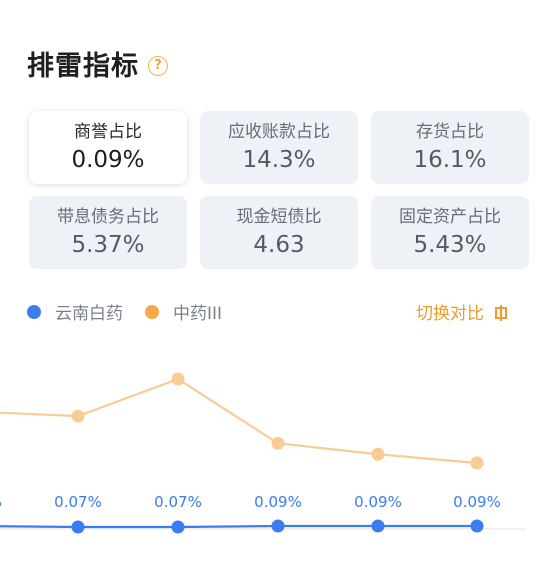  I want to click on metric-card-fixed-assets: 固定资产占比 5.43%, so click(450, 232).